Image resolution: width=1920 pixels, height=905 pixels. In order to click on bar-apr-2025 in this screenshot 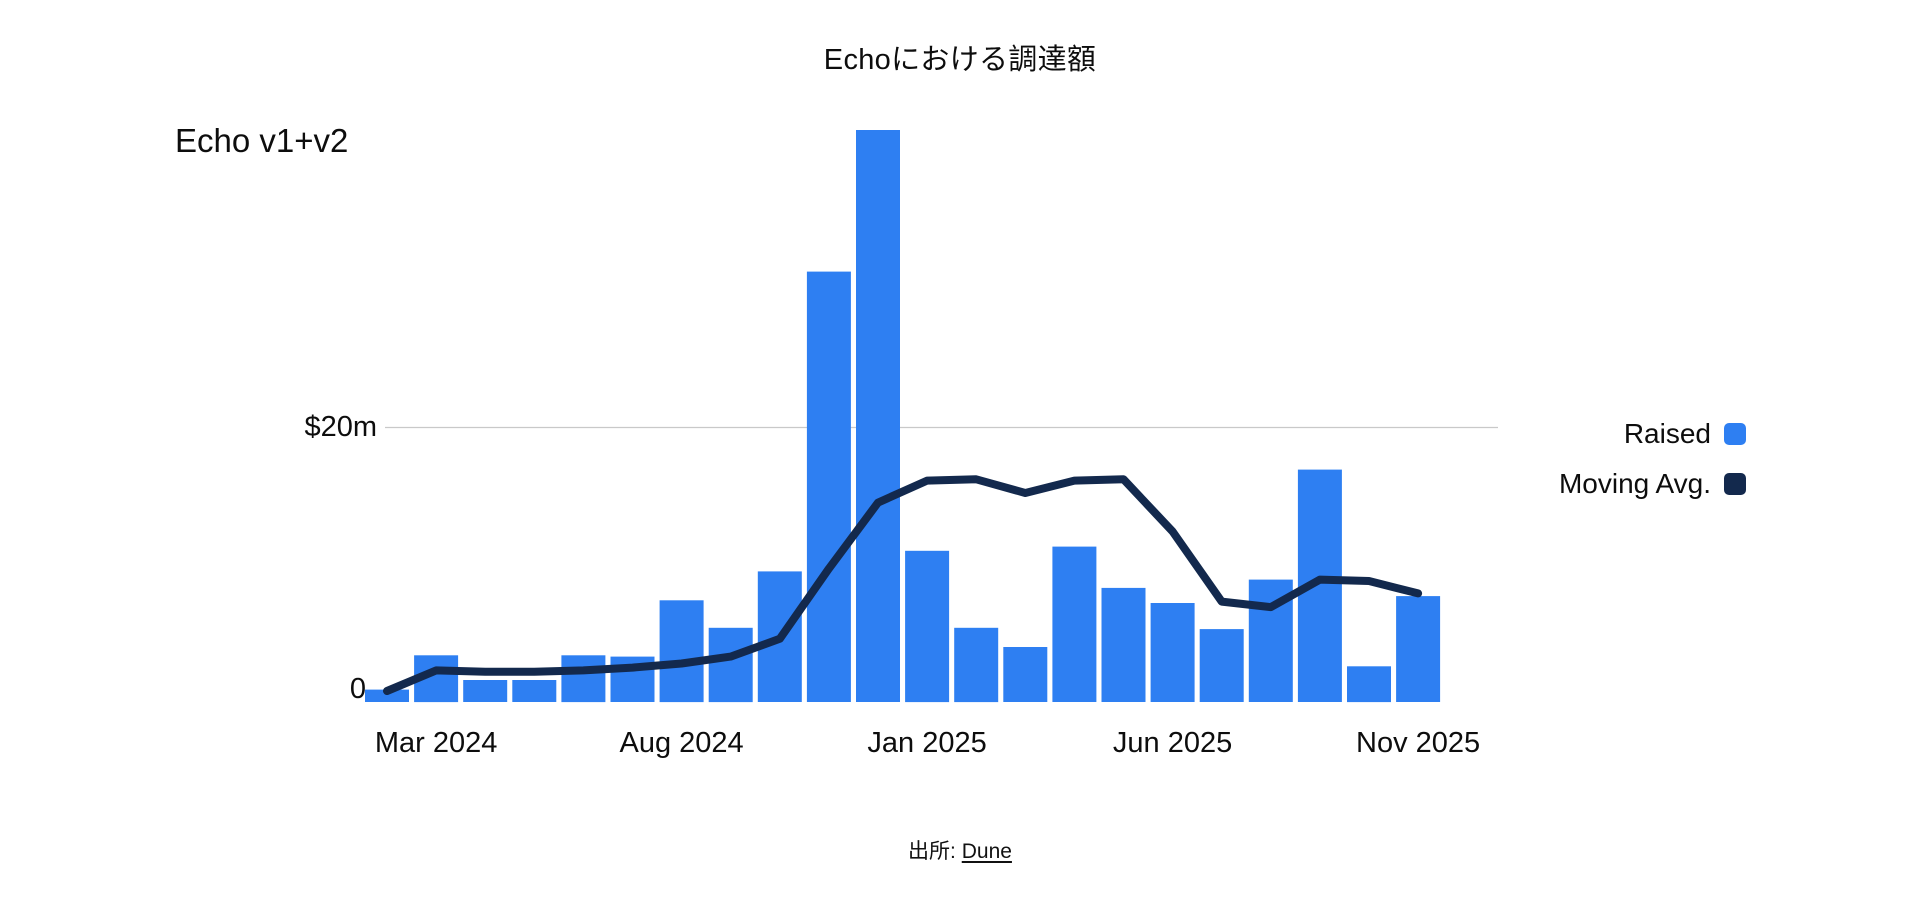, I will do `click(1074, 624)`.